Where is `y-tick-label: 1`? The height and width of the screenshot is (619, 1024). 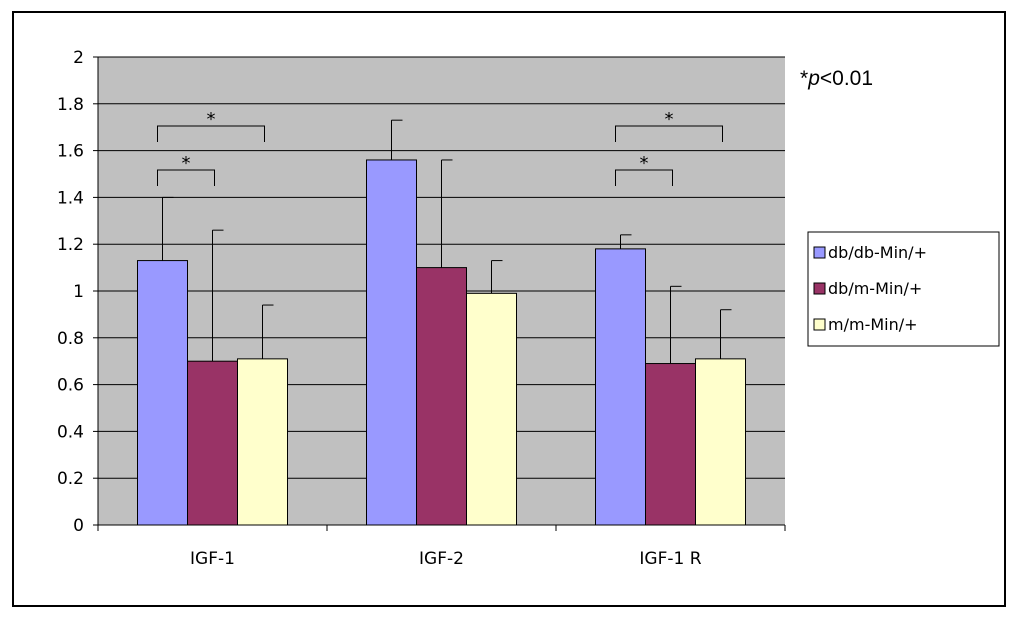
y-tick-label: 1 is located at coordinates (78, 292).